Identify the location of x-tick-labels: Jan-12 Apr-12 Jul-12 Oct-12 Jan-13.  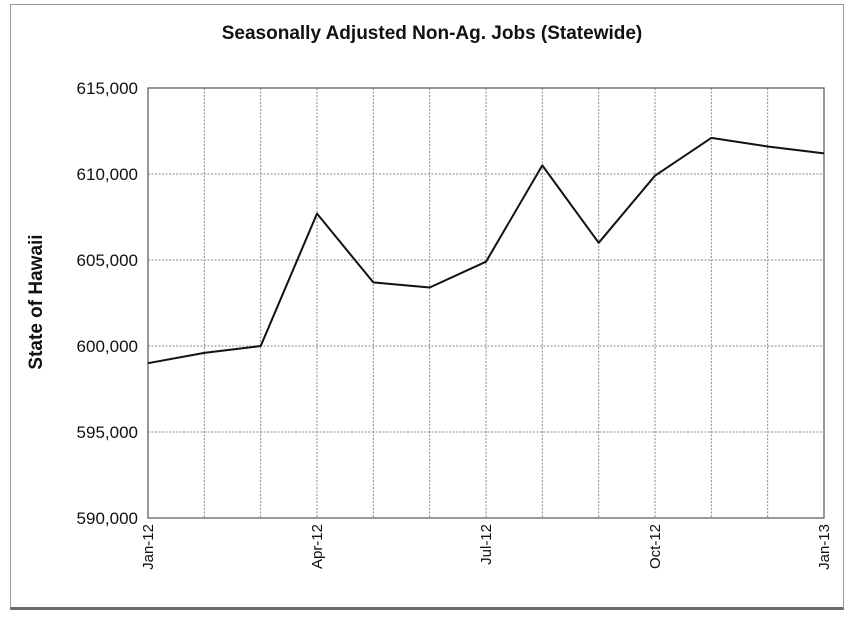
(486, 547).